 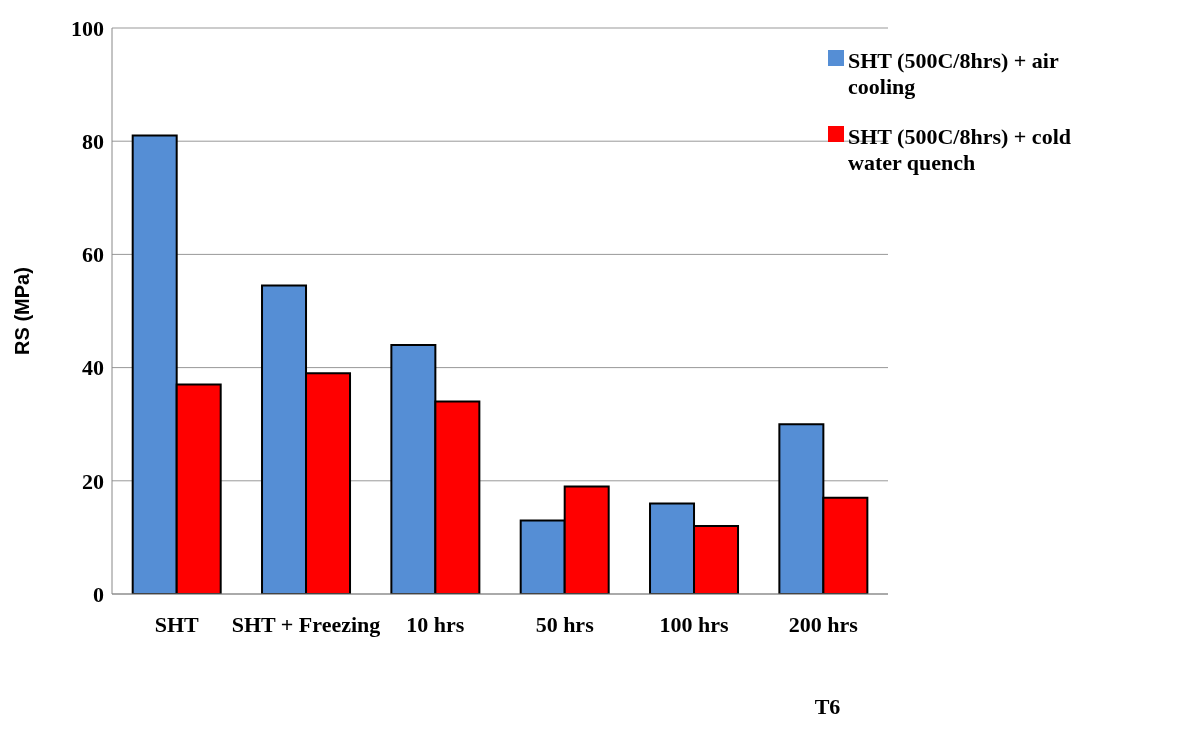 I want to click on x-tick-label: 200 hrs, so click(x=823, y=624).